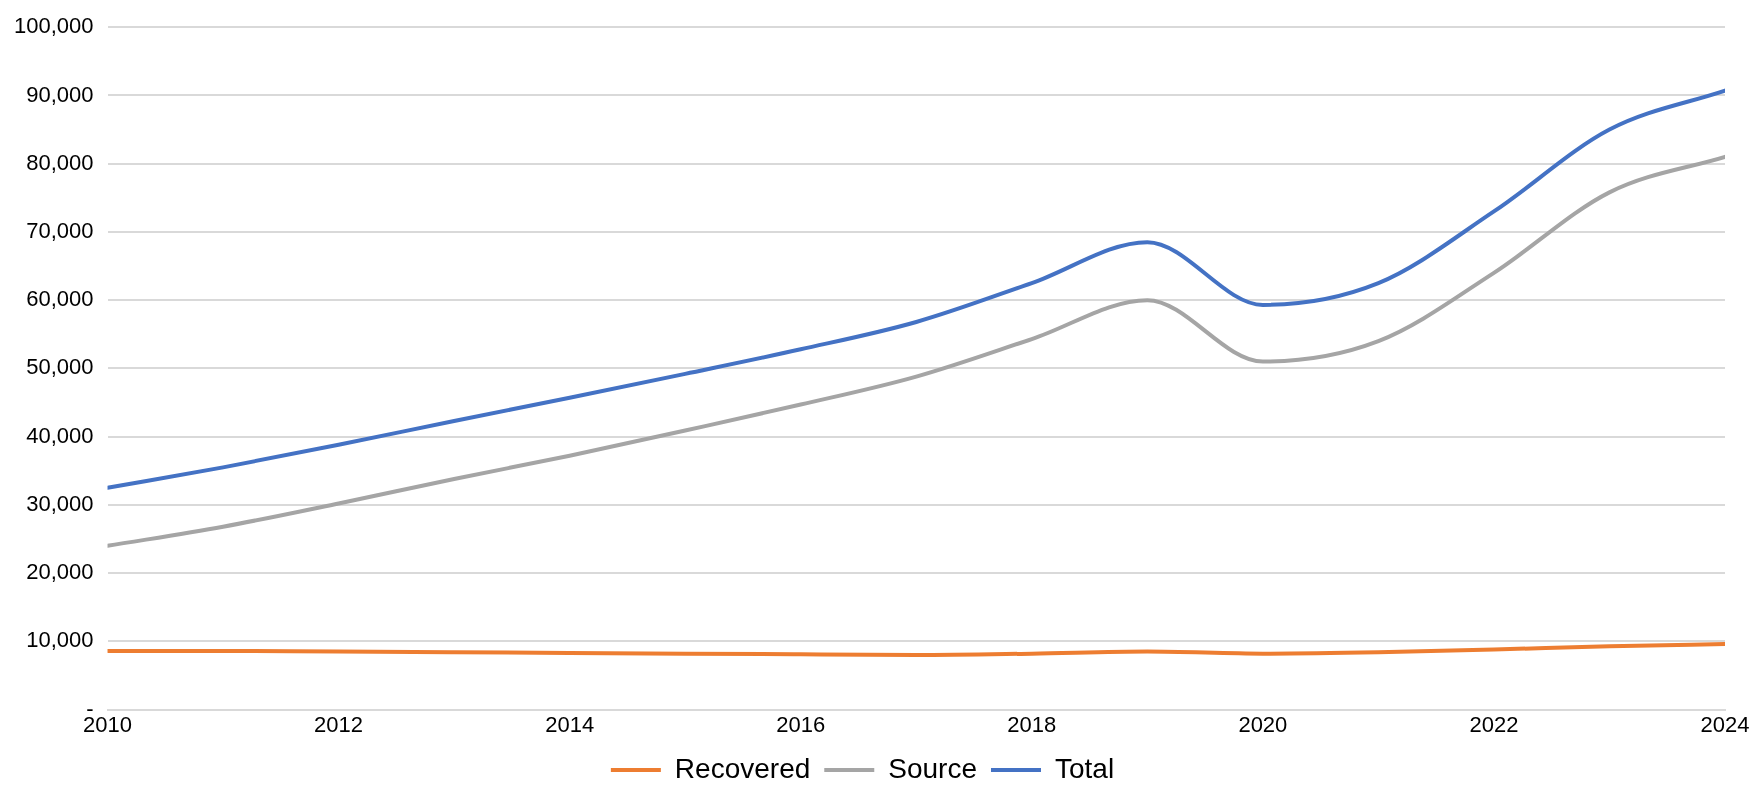  Describe the element at coordinates (742, 768) in the screenshot. I see `legend-label: Recovered` at that location.